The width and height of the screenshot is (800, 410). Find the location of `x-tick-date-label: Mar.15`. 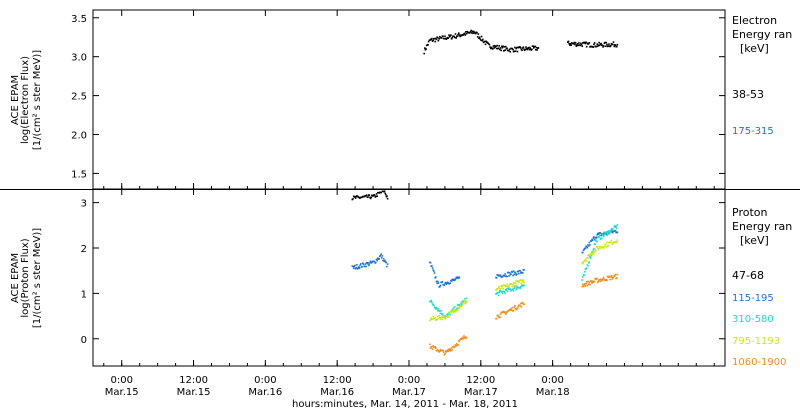

x-tick-date-label: Mar.15 is located at coordinates (122, 392).